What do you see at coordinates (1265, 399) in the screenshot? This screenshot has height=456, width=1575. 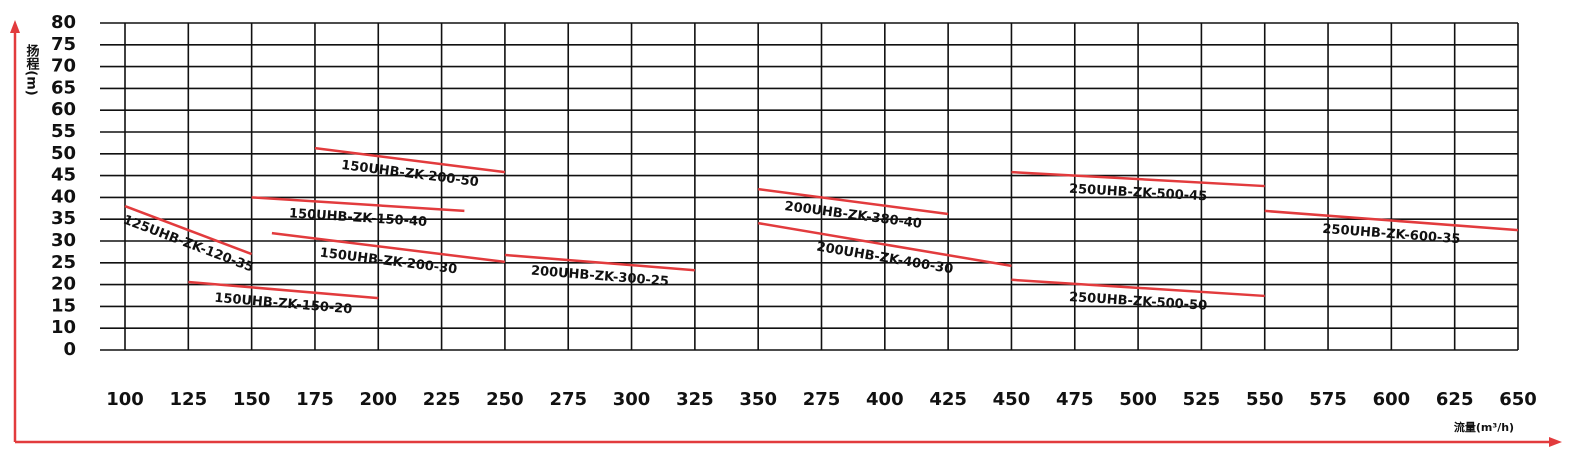 I see `x-tick-label: 550` at bounding box center [1265, 399].